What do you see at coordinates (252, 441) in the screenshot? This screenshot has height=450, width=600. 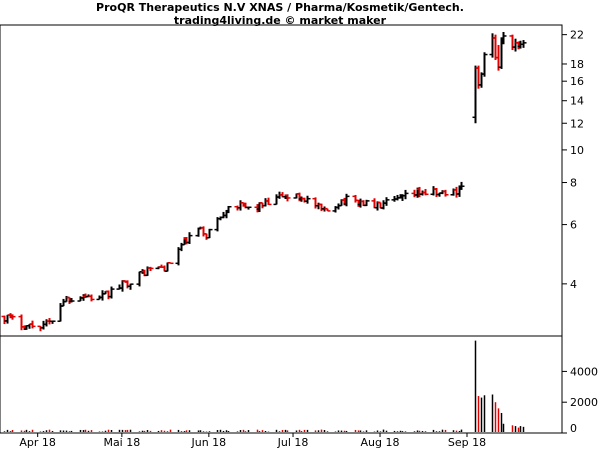 I see `time-axis: Apr 18 Mai 18 Jun 18 Jul 18 Aug 18 Sep 18` at bounding box center [252, 441].